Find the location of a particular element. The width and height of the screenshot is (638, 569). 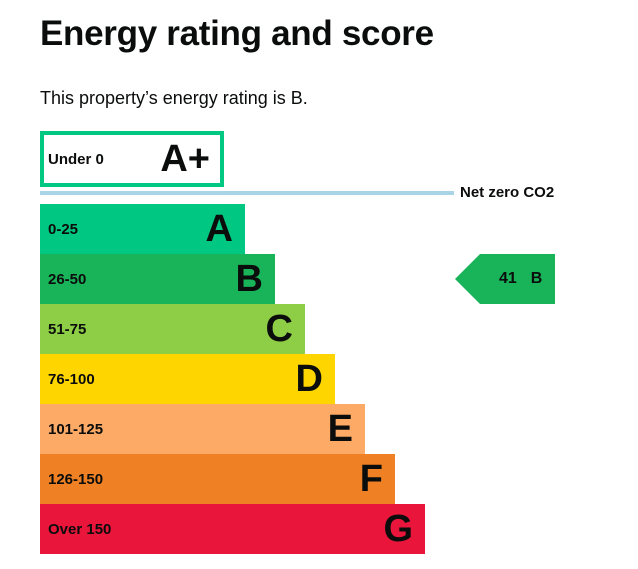

band-g: Over 150 G is located at coordinates (232, 529).